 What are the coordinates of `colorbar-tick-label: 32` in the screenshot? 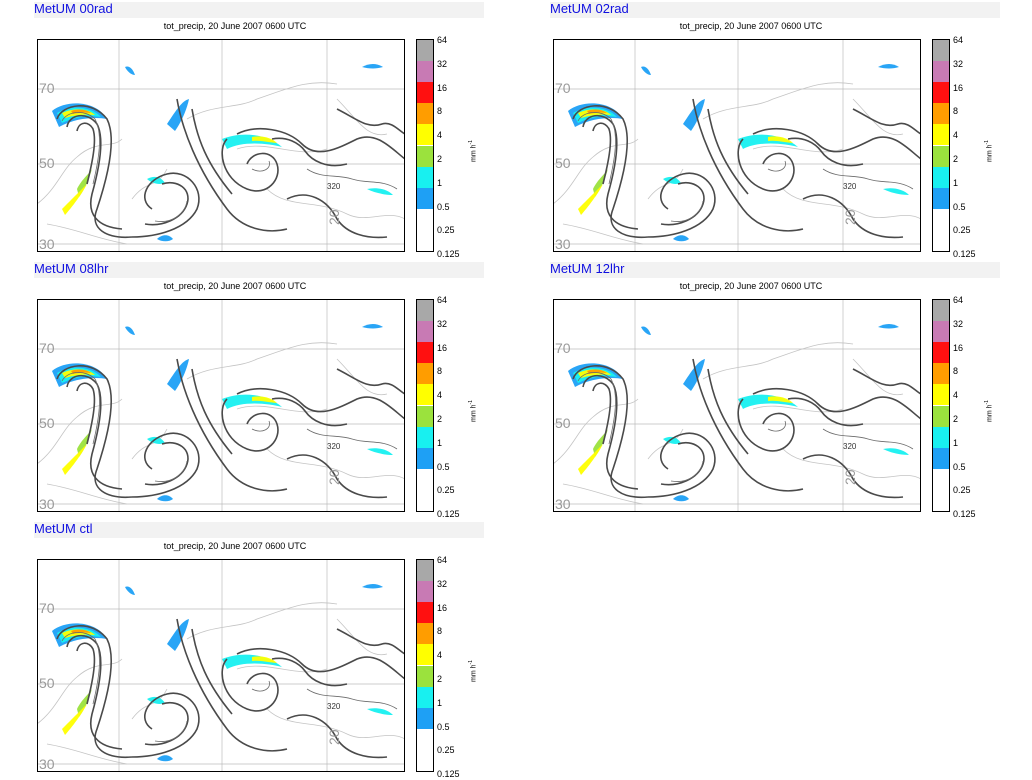 It's located at (442, 583).